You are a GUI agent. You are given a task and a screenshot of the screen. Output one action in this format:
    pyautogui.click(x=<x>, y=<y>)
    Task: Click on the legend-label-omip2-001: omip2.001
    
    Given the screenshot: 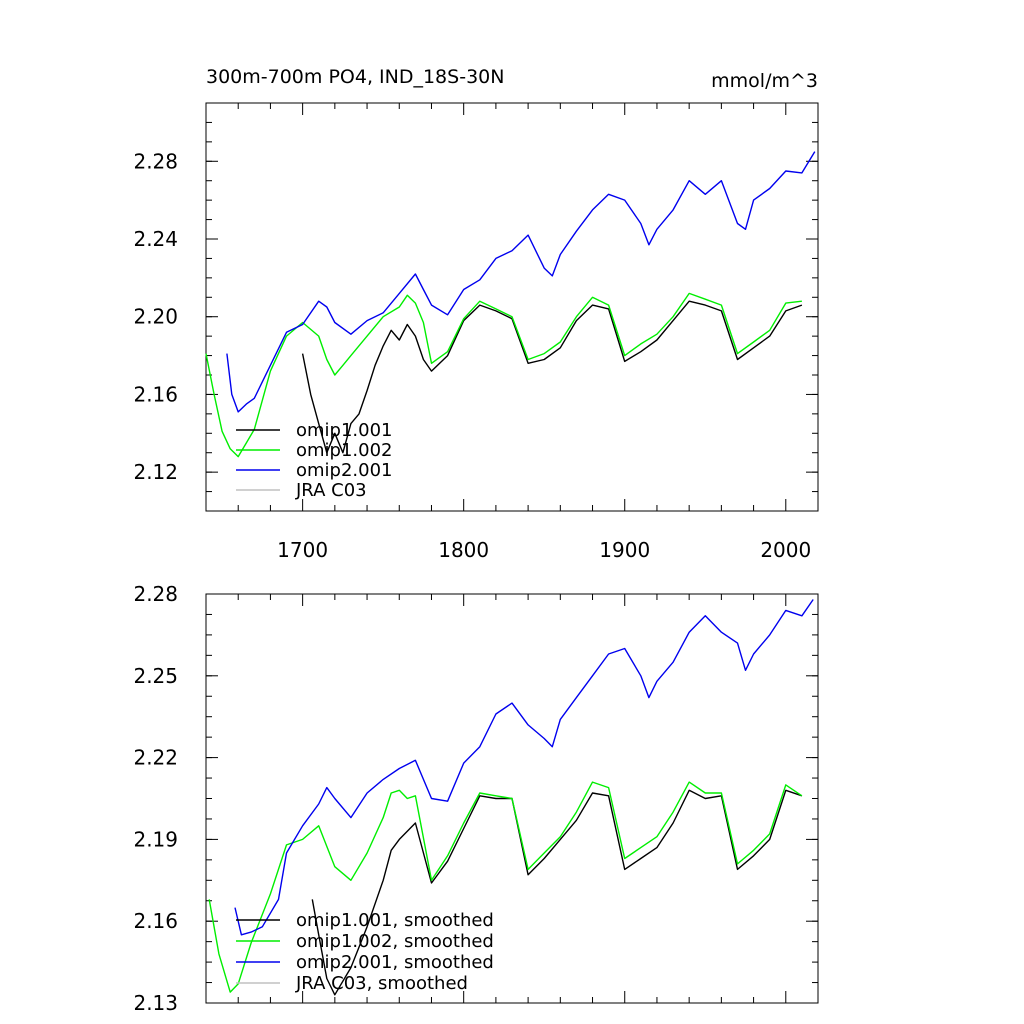 What is the action you would take?
    pyautogui.click(x=344, y=470)
    